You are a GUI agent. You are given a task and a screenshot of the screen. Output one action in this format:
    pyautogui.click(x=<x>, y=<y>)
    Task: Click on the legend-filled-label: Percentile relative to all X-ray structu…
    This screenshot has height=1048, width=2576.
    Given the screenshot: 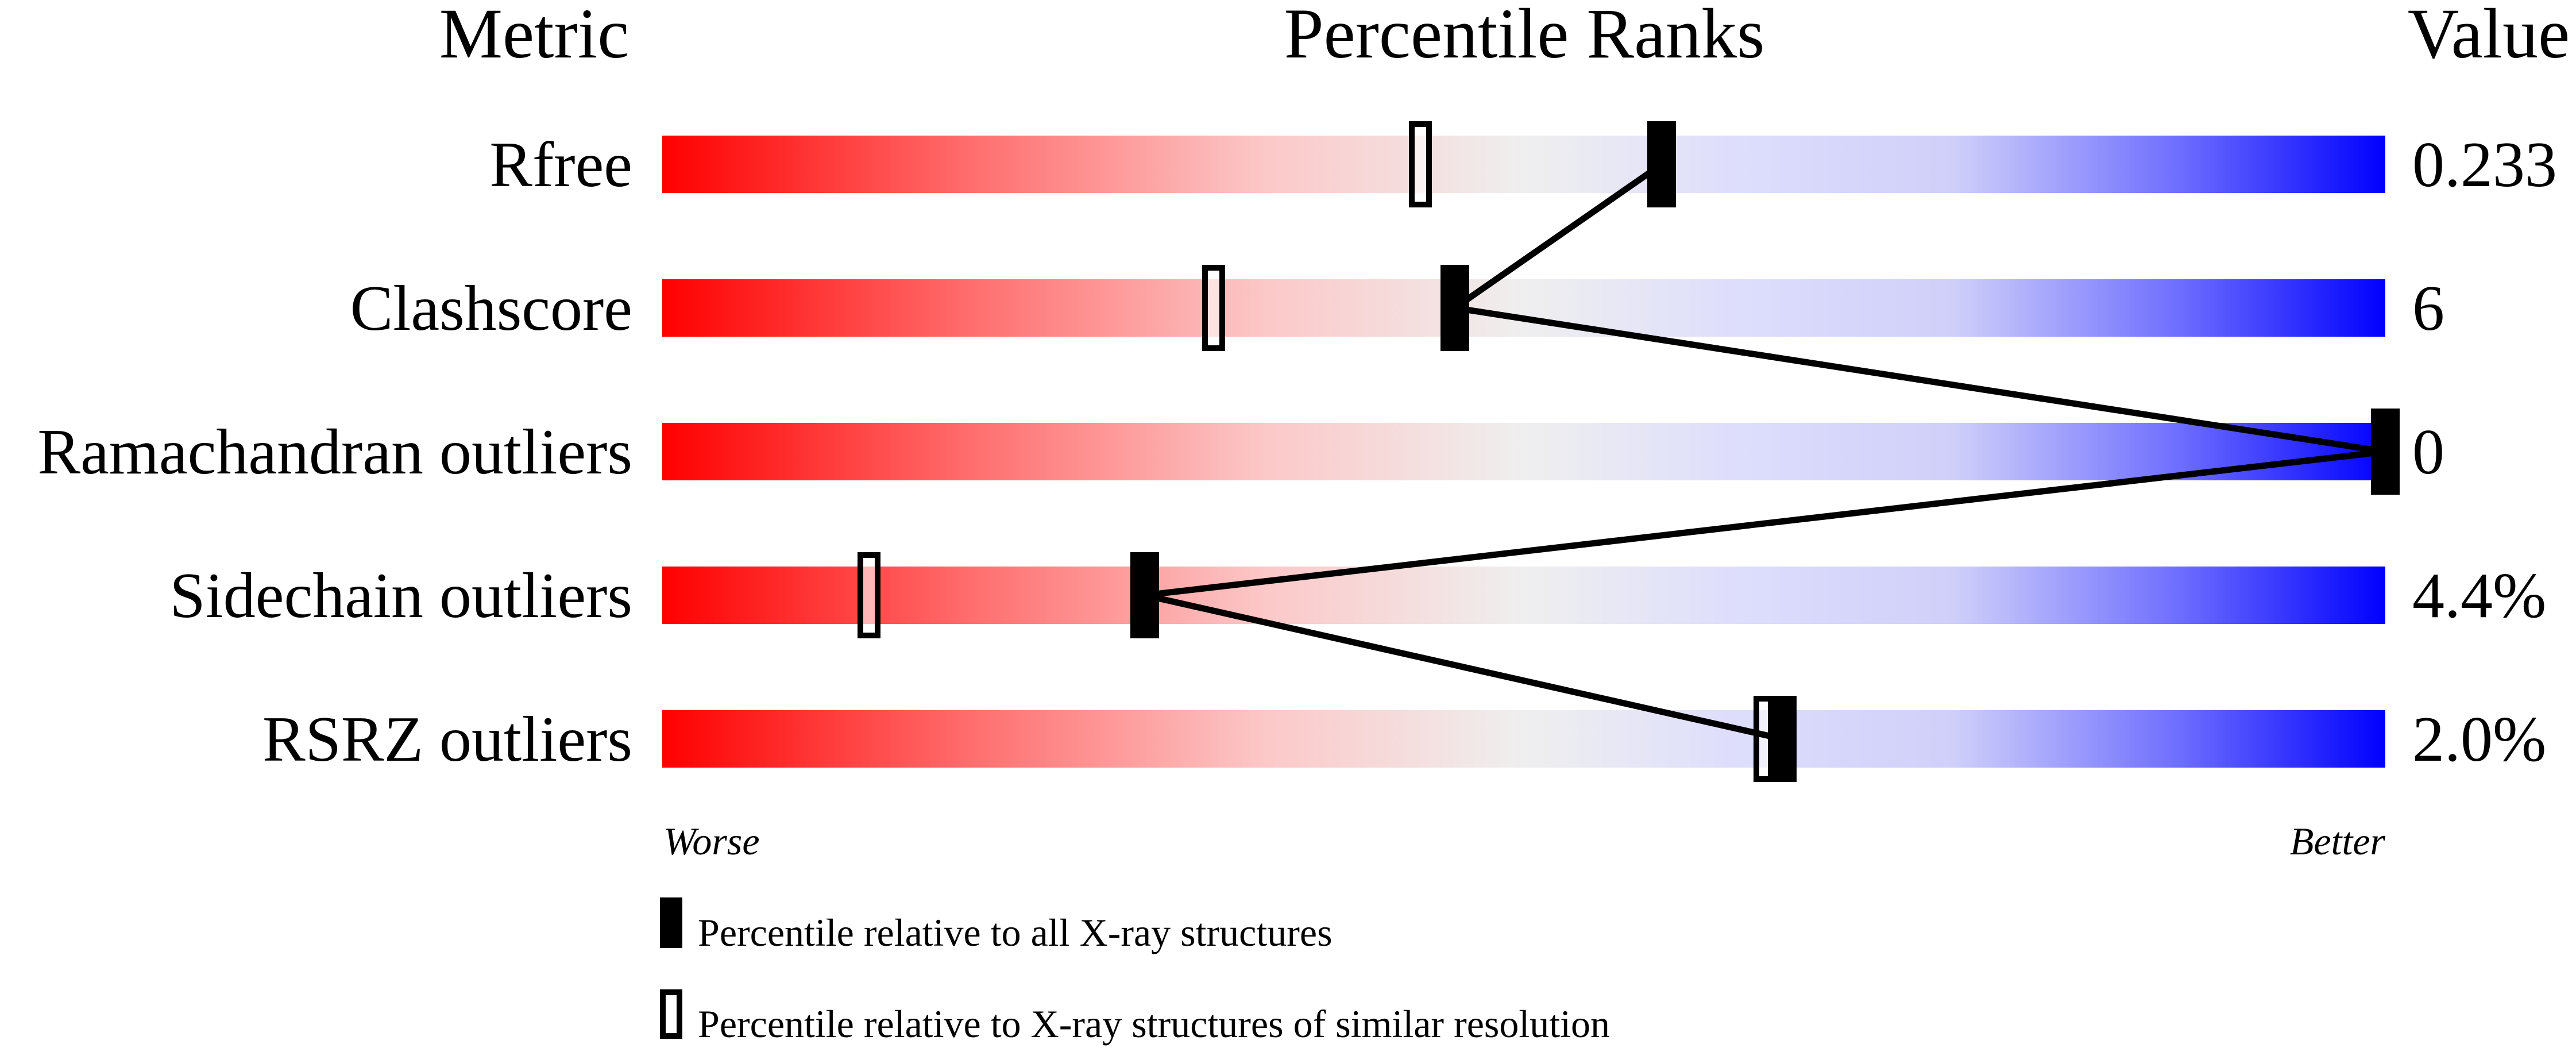 What is the action you would take?
    pyautogui.click(x=1015, y=932)
    